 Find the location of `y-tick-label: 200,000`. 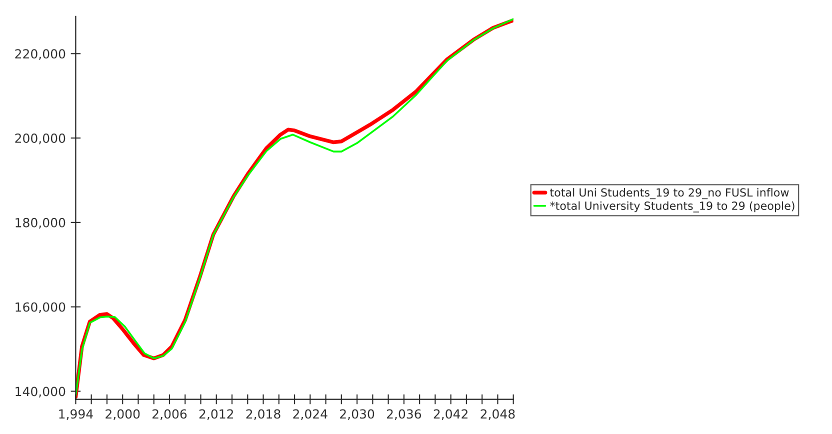

y-tick-label: 200,000 is located at coordinates (40, 139).